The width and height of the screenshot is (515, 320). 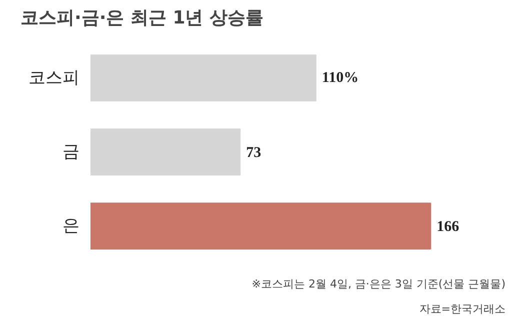 What do you see at coordinates (54, 78) in the screenshot?
I see `y-tick-label: 코스피` at bounding box center [54, 78].